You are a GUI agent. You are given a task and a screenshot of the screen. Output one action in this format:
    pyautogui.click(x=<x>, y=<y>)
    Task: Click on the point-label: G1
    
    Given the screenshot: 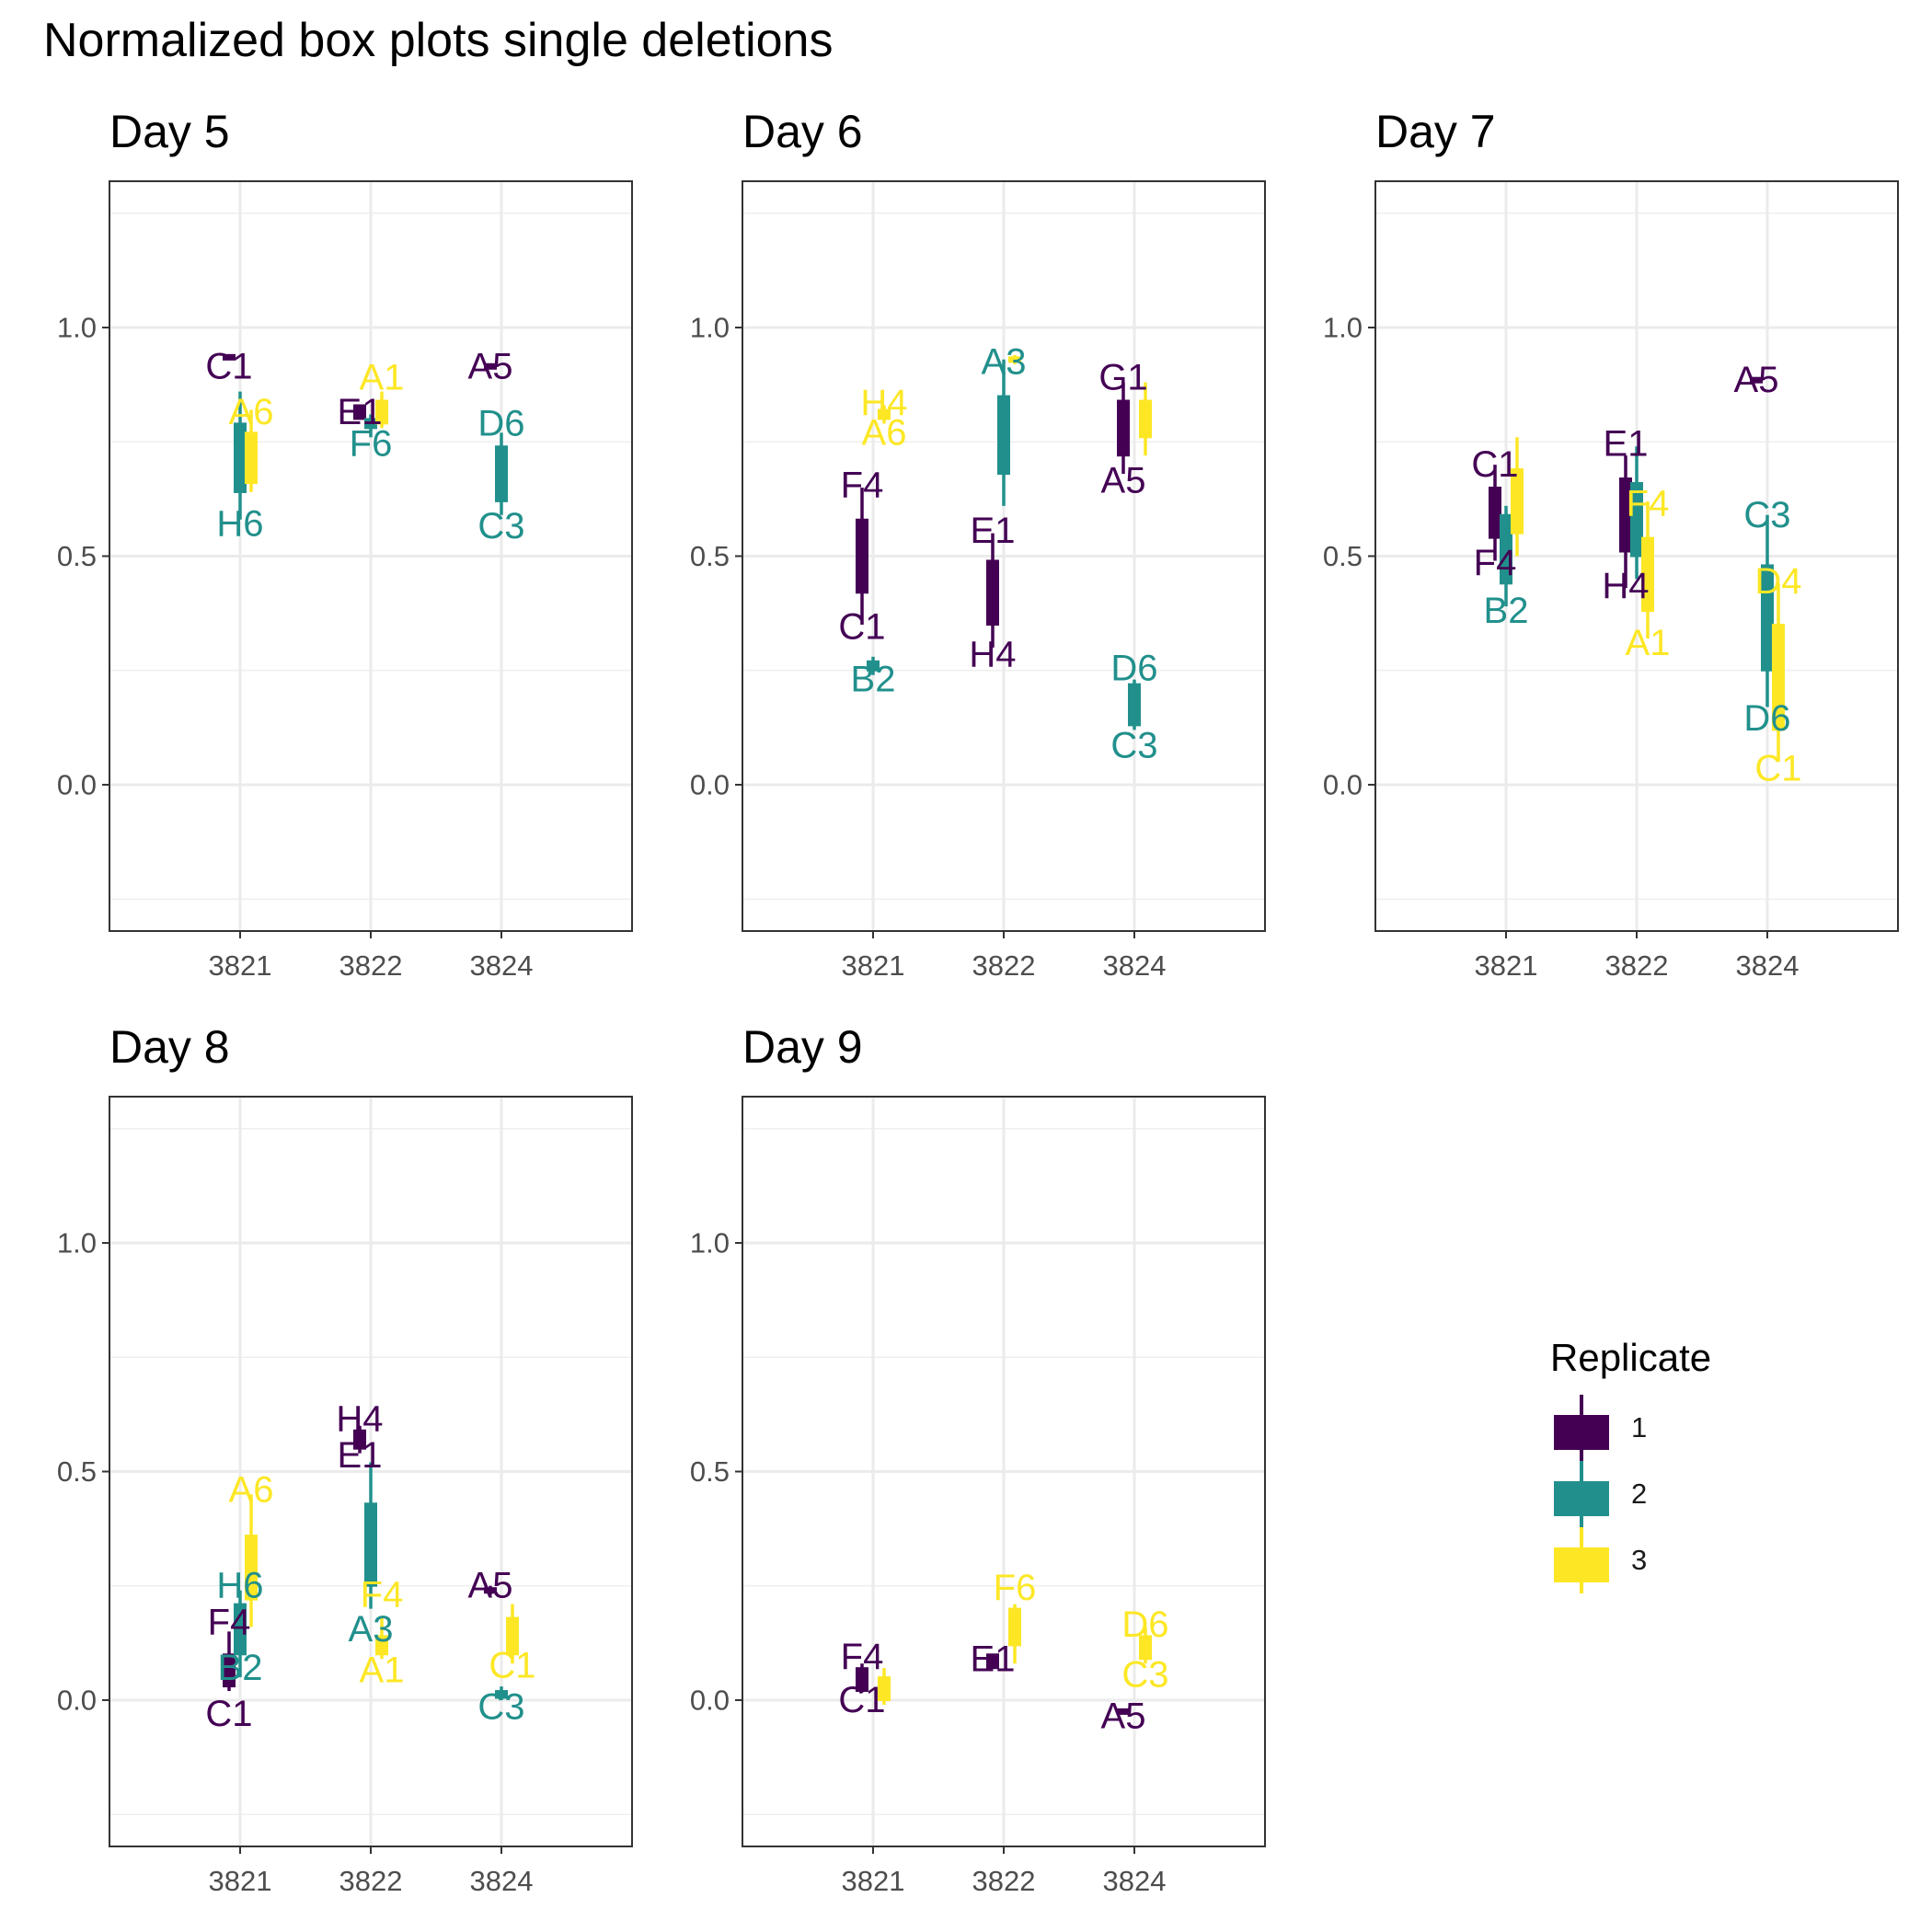 What is the action you would take?
    pyautogui.click(x=1122, y=378)
    